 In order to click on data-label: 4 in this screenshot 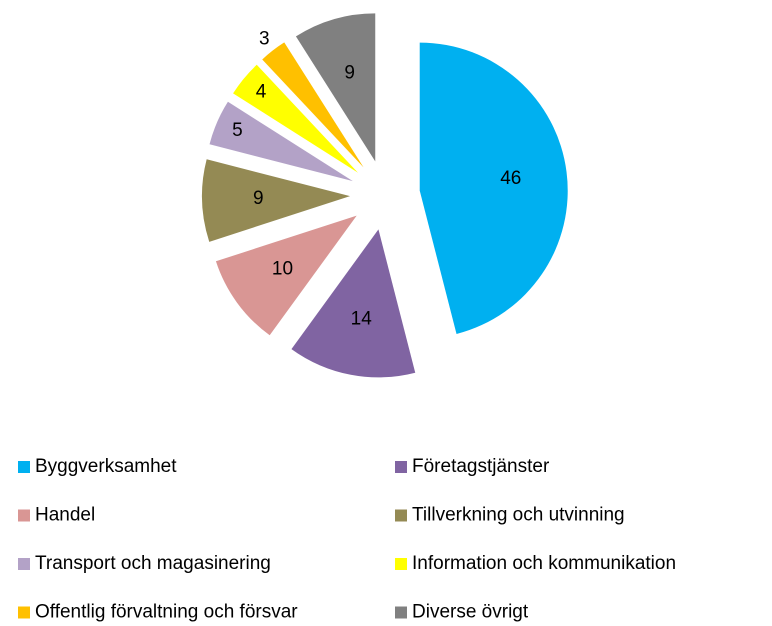, I will do `click(261, 92)`.